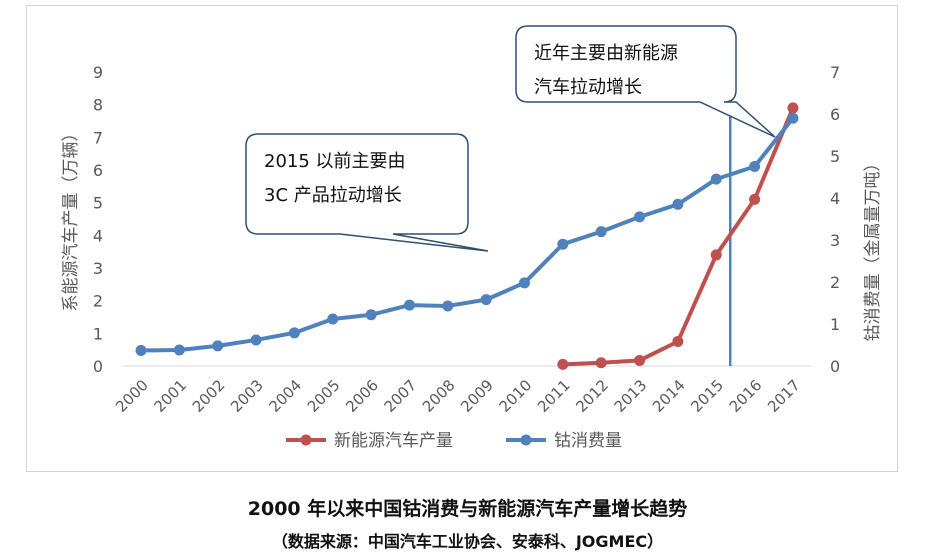  I want to click on x-tick-label: 2007, so click(401, 396).